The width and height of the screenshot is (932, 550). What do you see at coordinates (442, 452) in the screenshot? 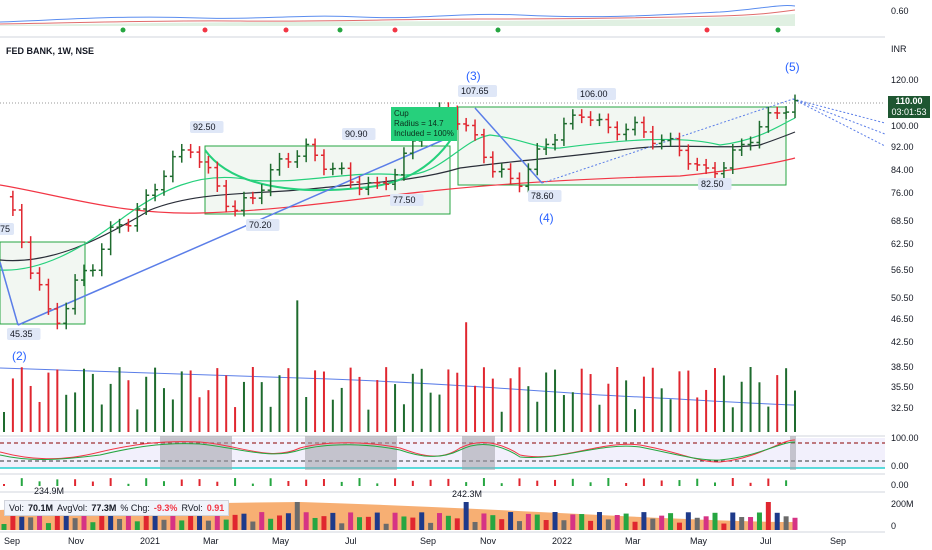
I see `oscillator-panel` at bounding box center [442, 452].